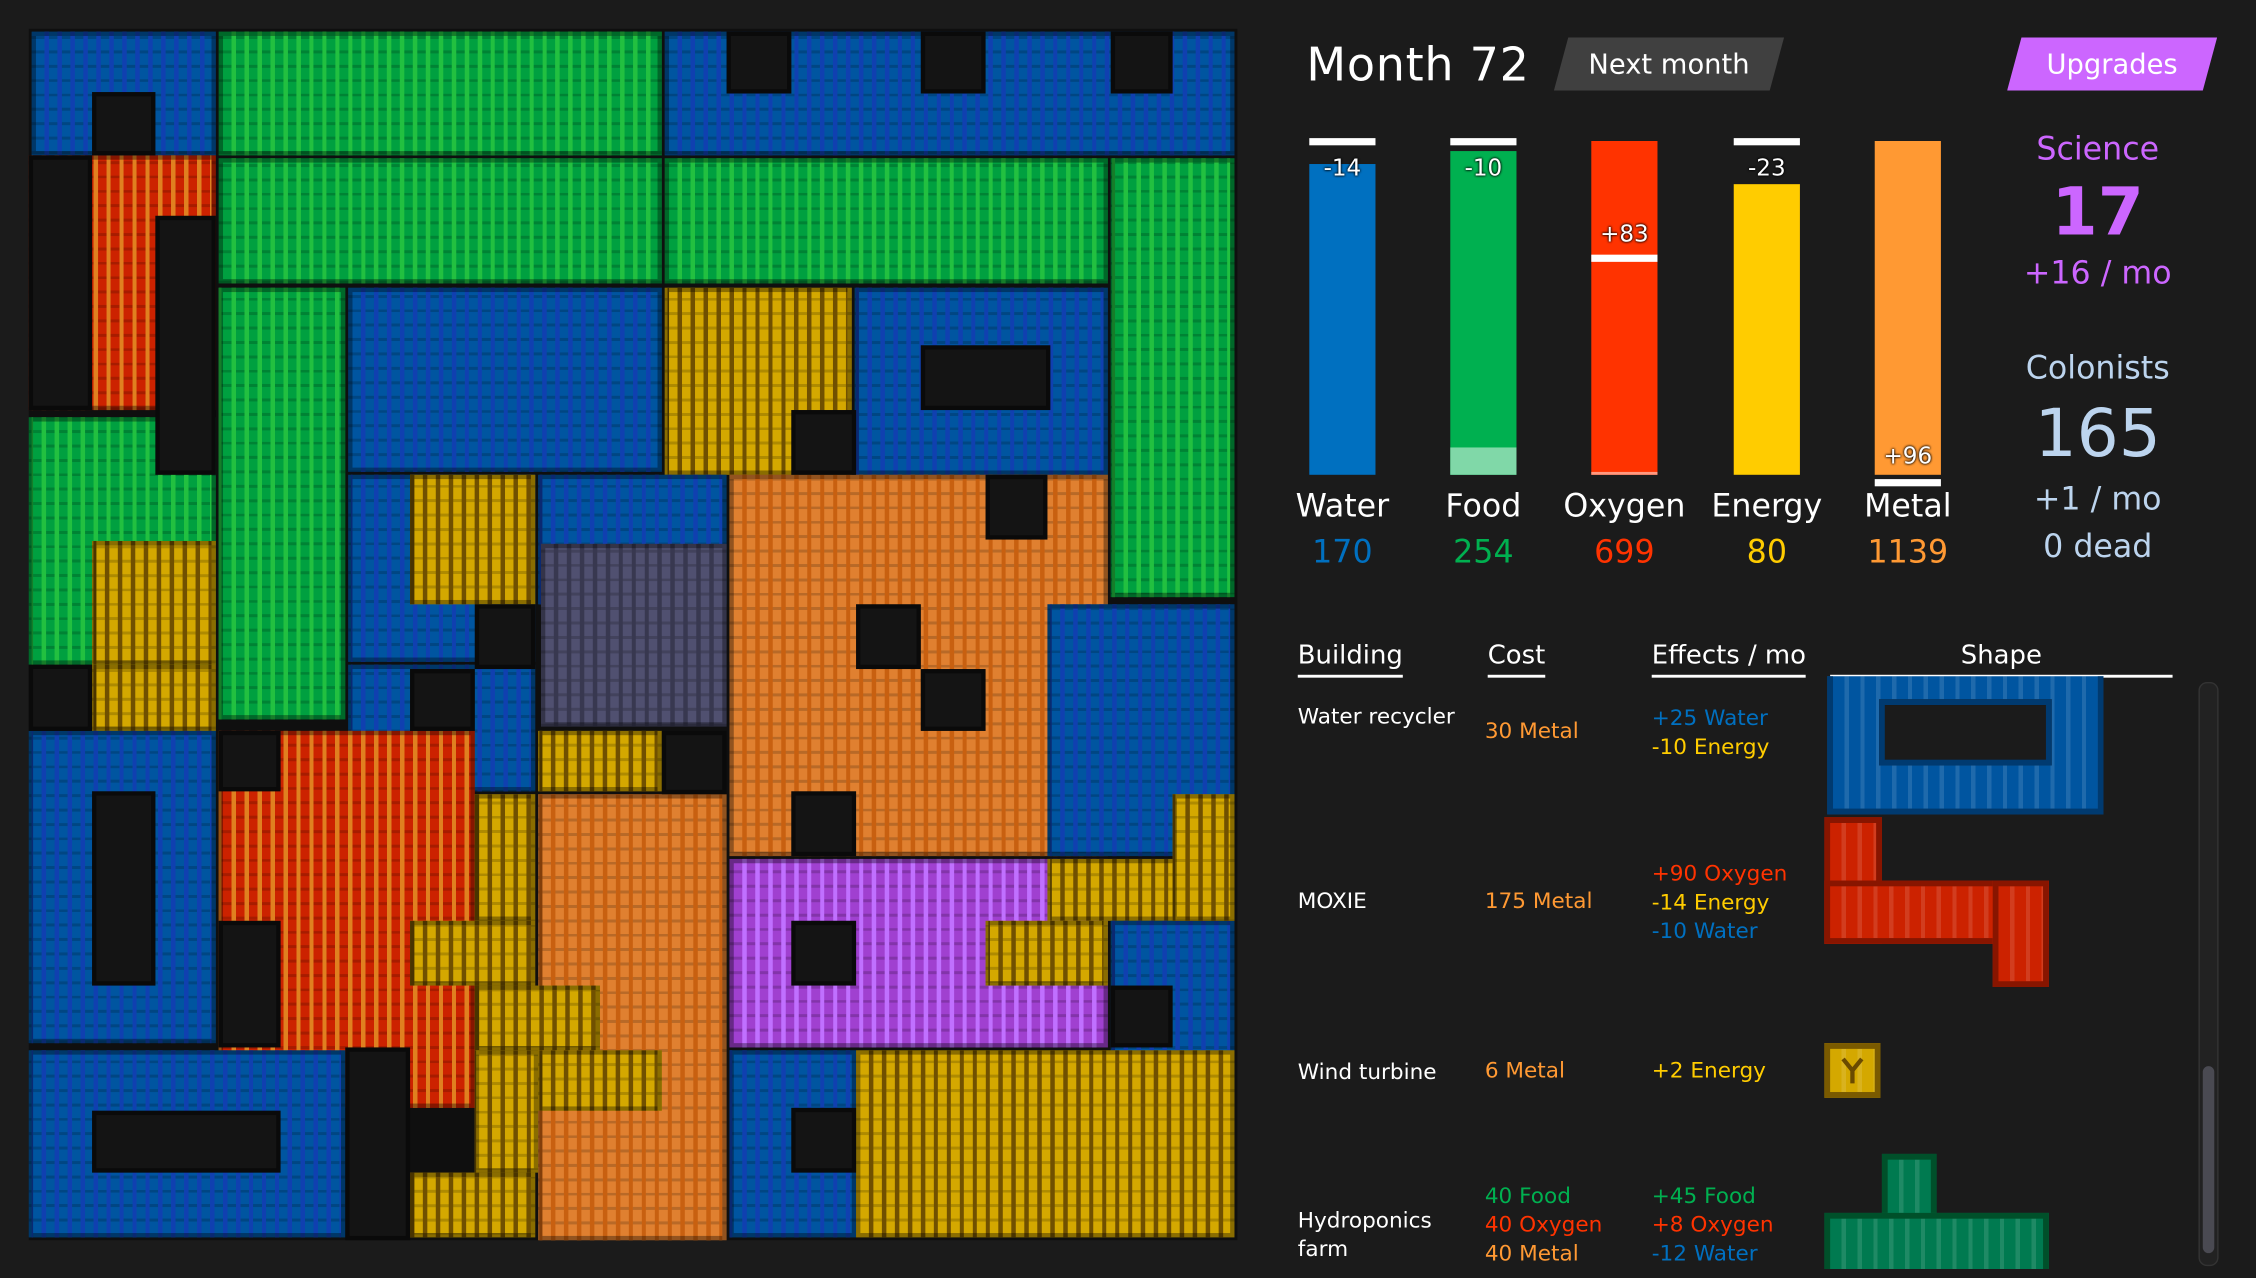  I want to click on building-effect: +2 Energy, so click(1708, 1070).